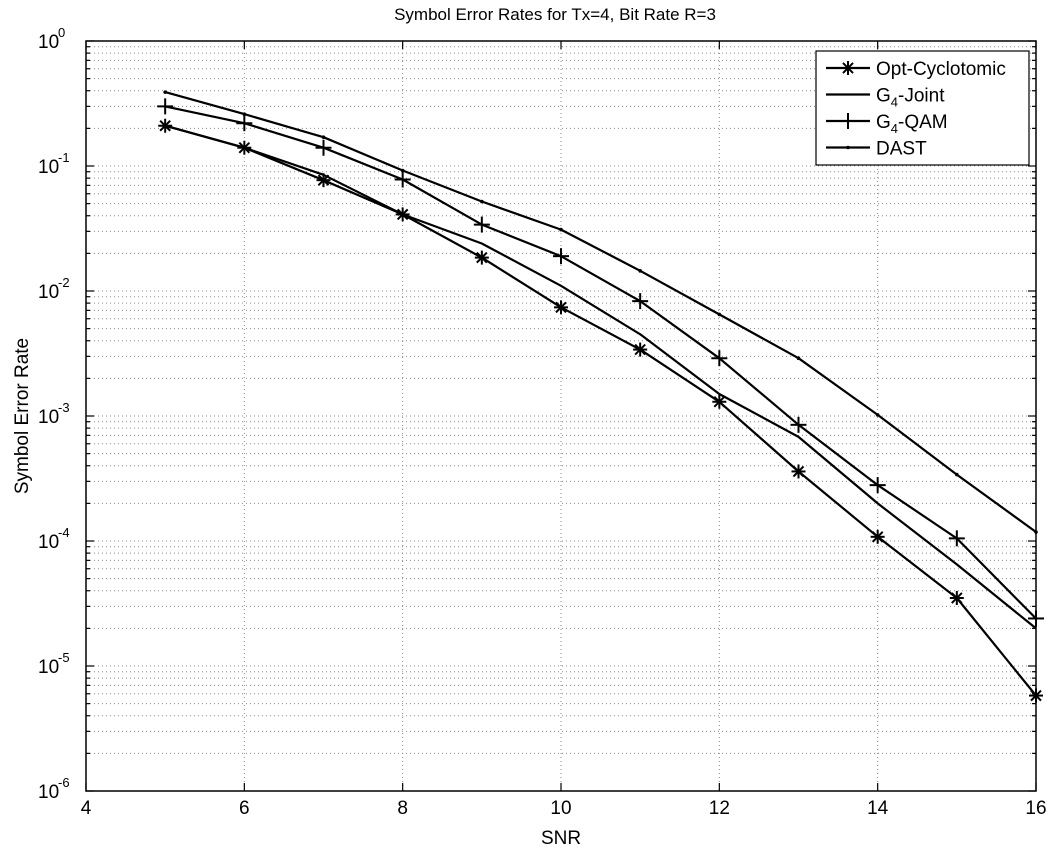  I want to click on y-axis-label: Symbol Error Rate, so click(22, 416).